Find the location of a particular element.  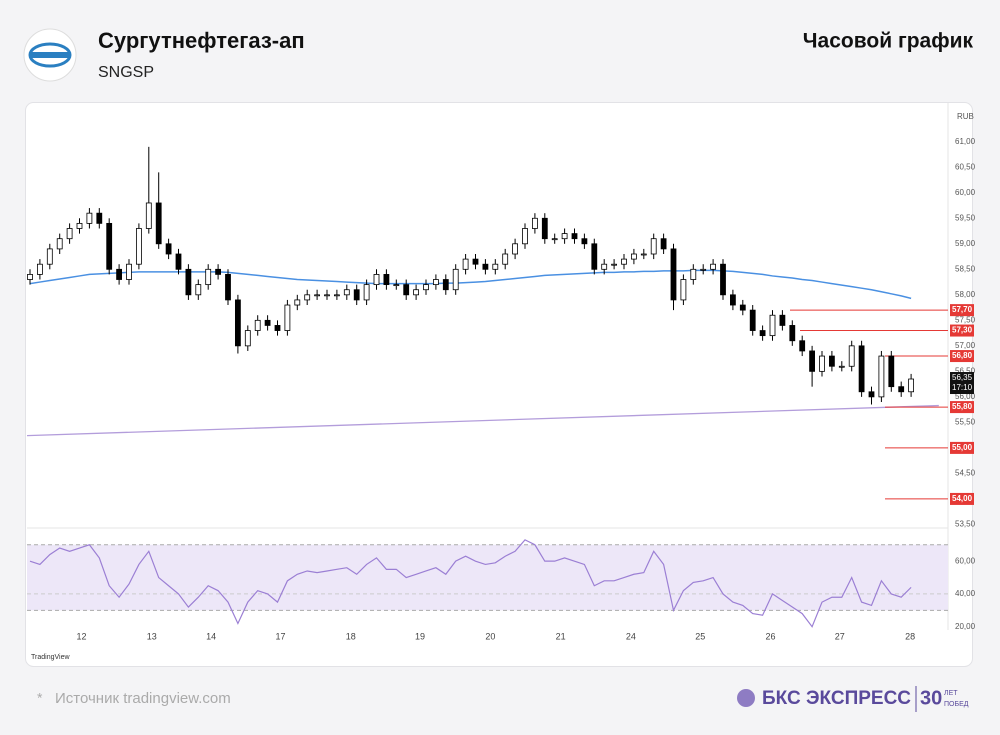

title: Сургутнефтегаз-ап is located at coordinates (201, 40).